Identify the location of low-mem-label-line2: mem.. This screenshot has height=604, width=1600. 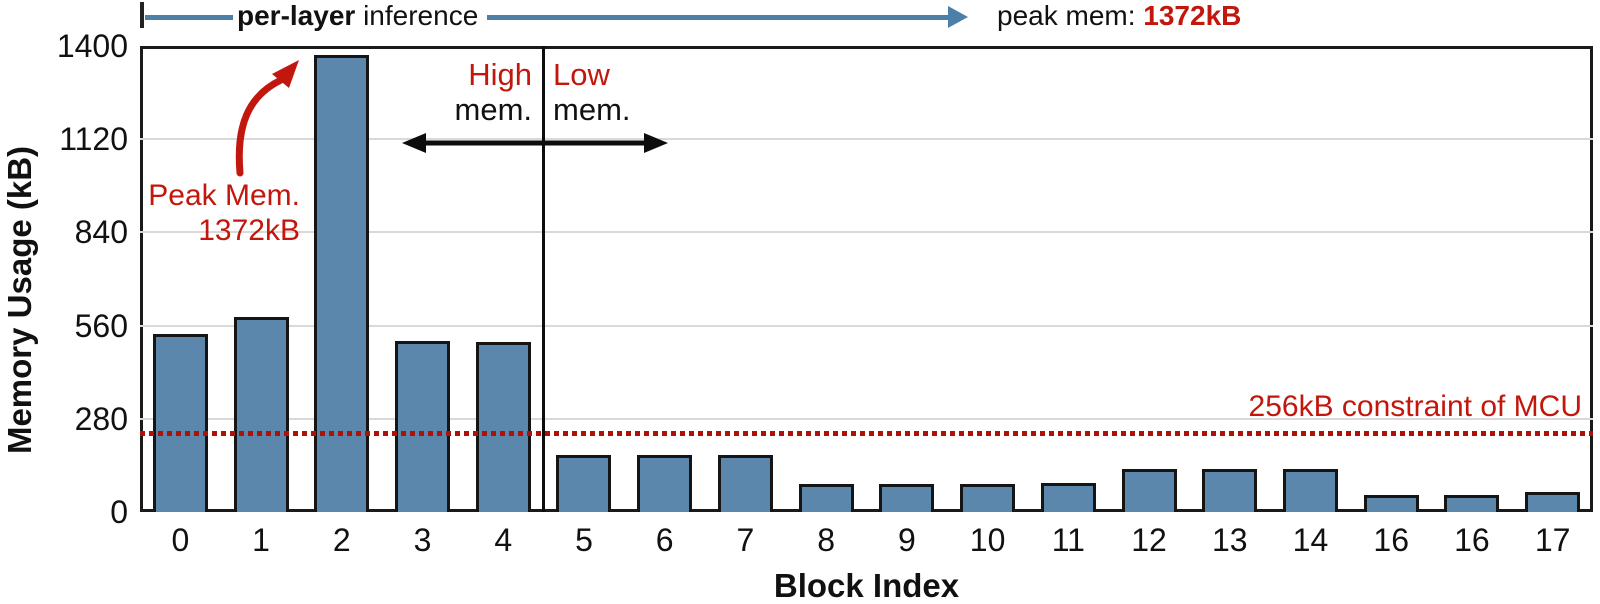
(592, 109).